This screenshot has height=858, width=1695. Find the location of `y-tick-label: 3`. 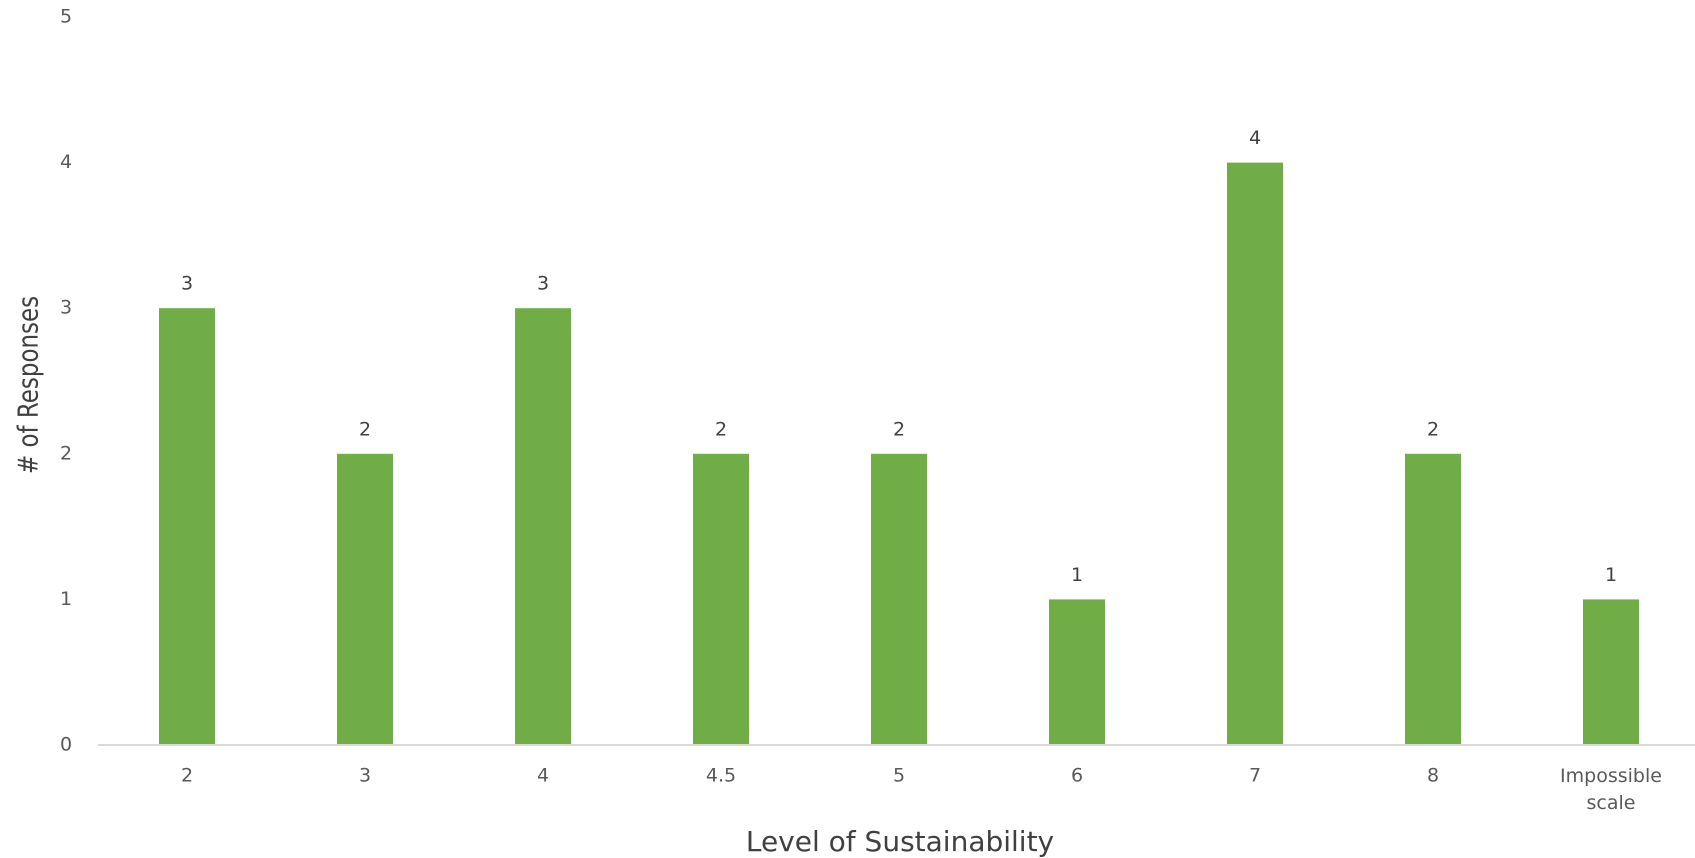

y-tick-label: 3 is located at coordinates (66, 308).